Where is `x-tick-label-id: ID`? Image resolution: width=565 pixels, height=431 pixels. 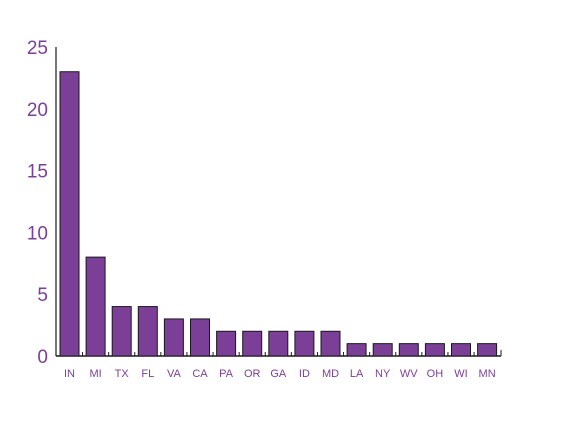
x-tick-label-id: ID is located at coordinates (304, 374).